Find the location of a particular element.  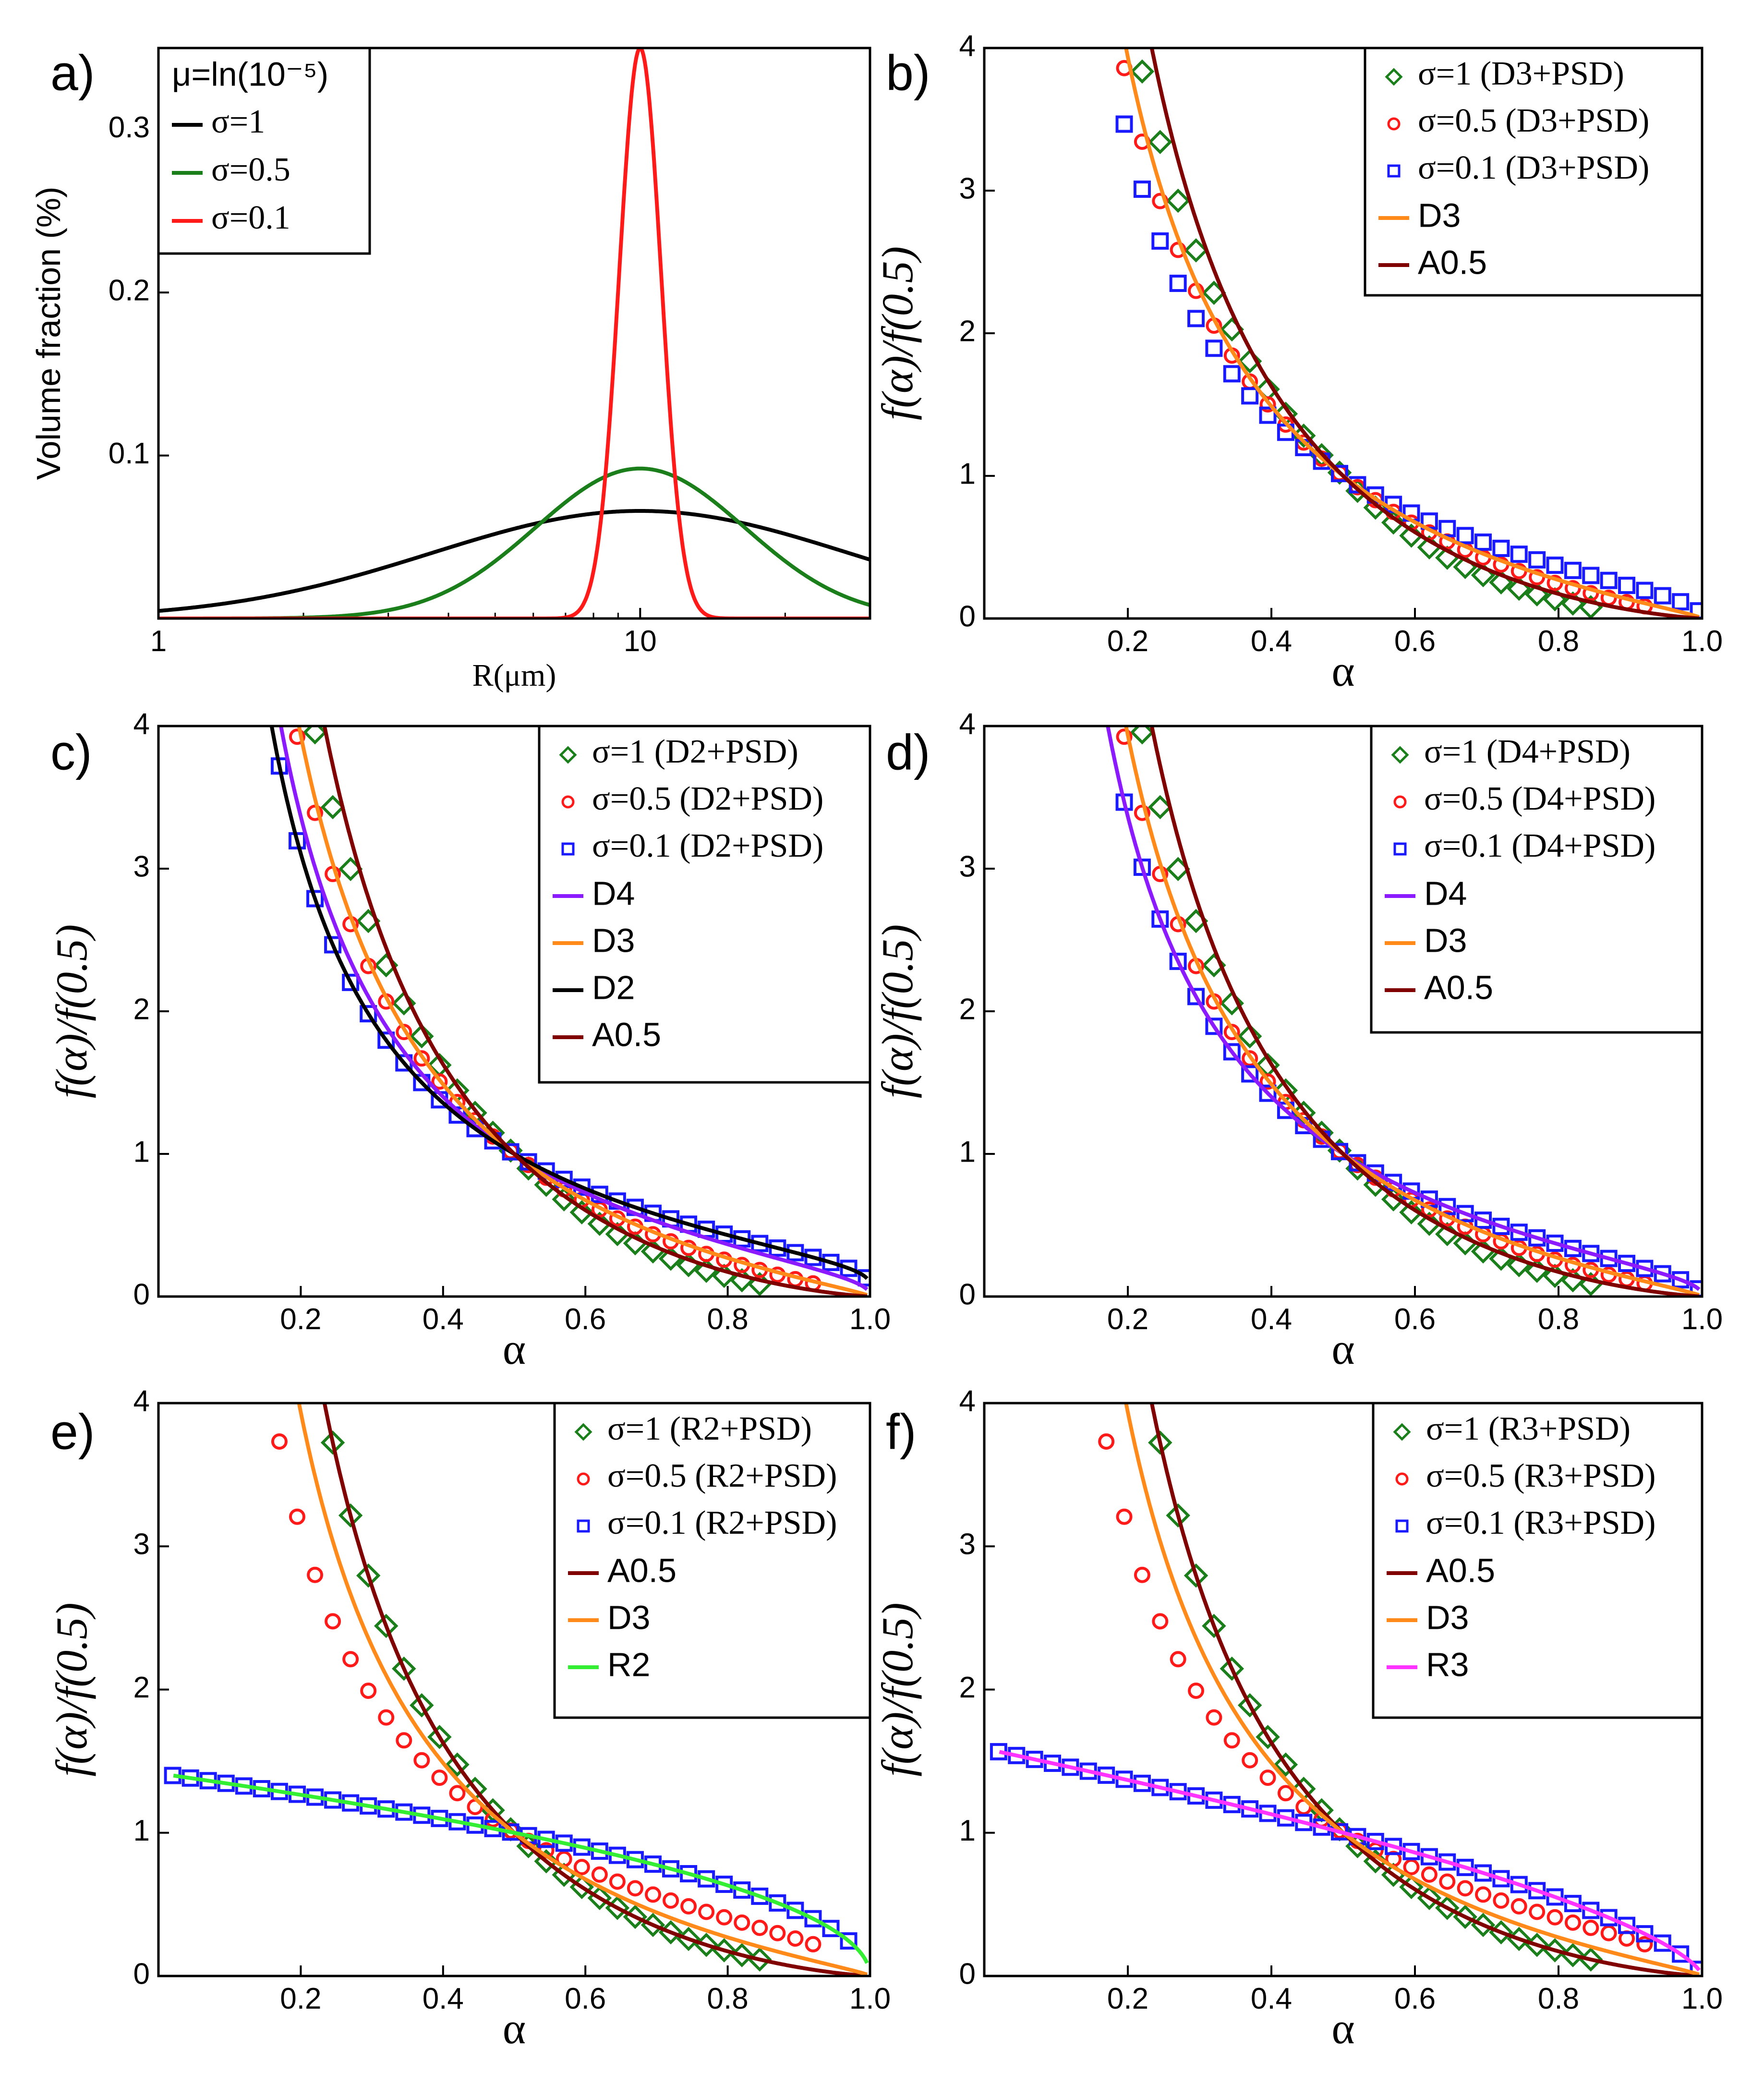

x-tick-label: 0.2 is located at coordinates (300, 1999).